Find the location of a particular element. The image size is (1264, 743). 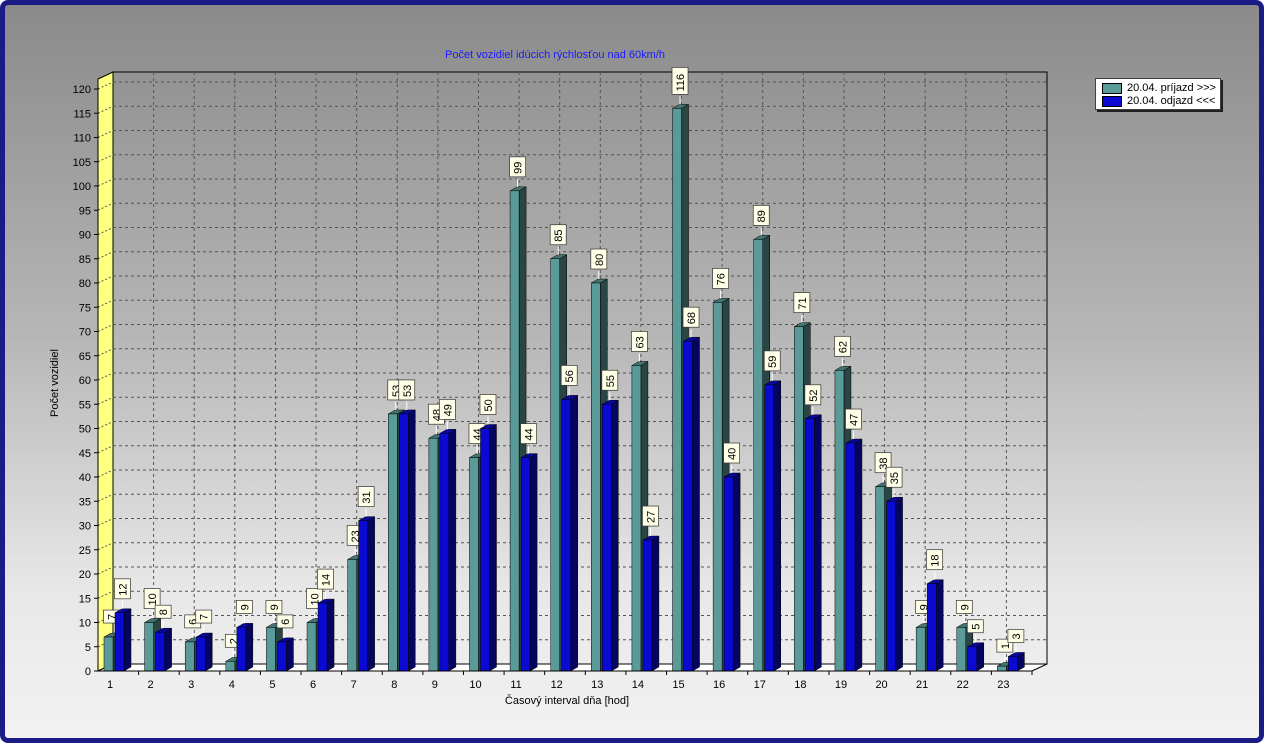

bar-departure-9-data-label: 49 is located at coordinates (447, 409).